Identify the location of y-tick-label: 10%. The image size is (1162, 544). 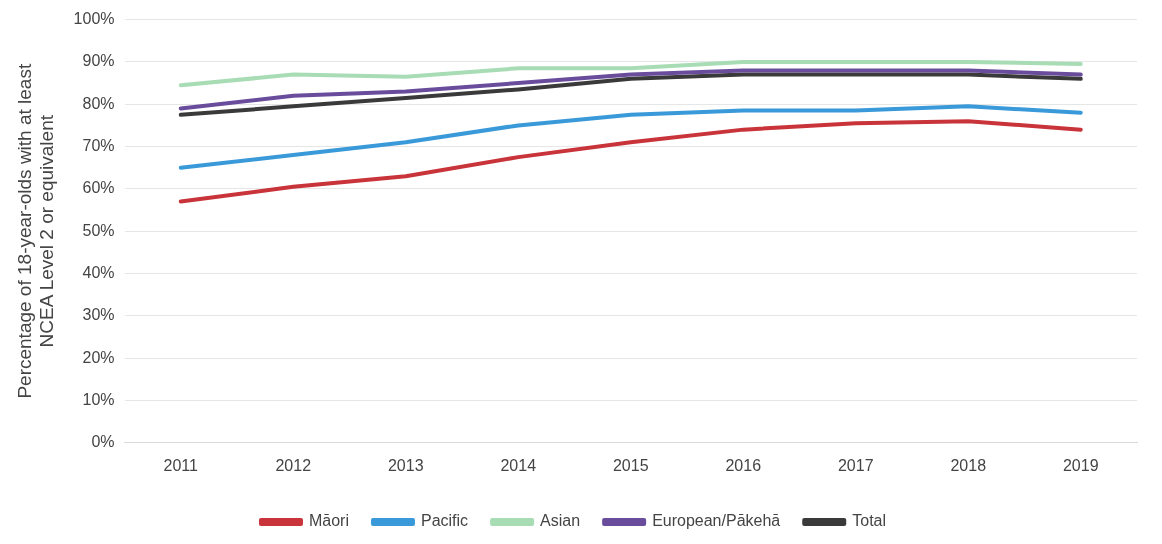
(98, 399).